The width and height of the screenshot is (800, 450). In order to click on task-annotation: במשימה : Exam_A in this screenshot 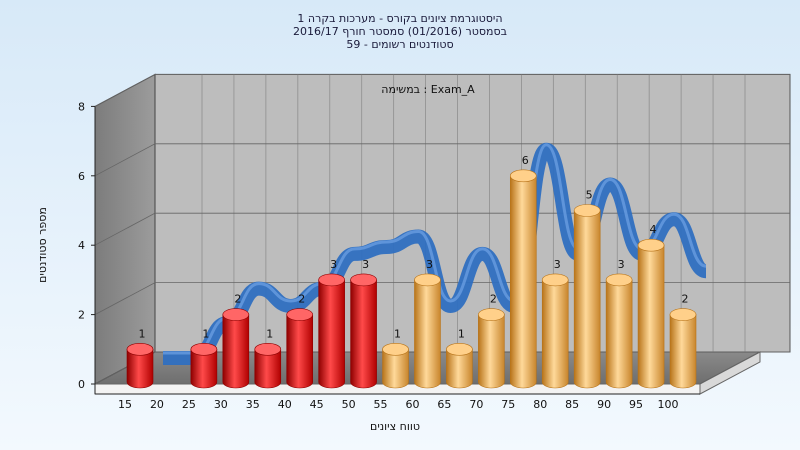, I will do `click(428, 89)`.